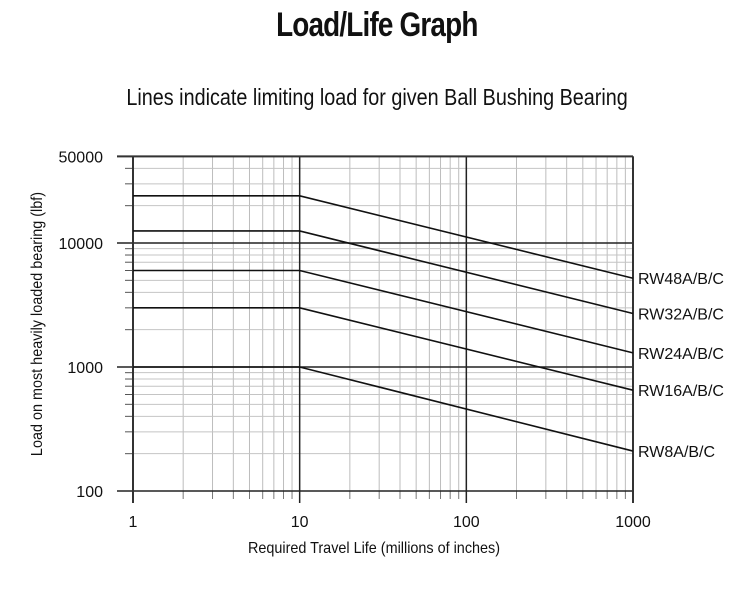 The height and width of the screenshot is (595, 750). Describe the element at coordinates (81, 244) in the screenshot. I see `y-tick-label: 10000` at that location.